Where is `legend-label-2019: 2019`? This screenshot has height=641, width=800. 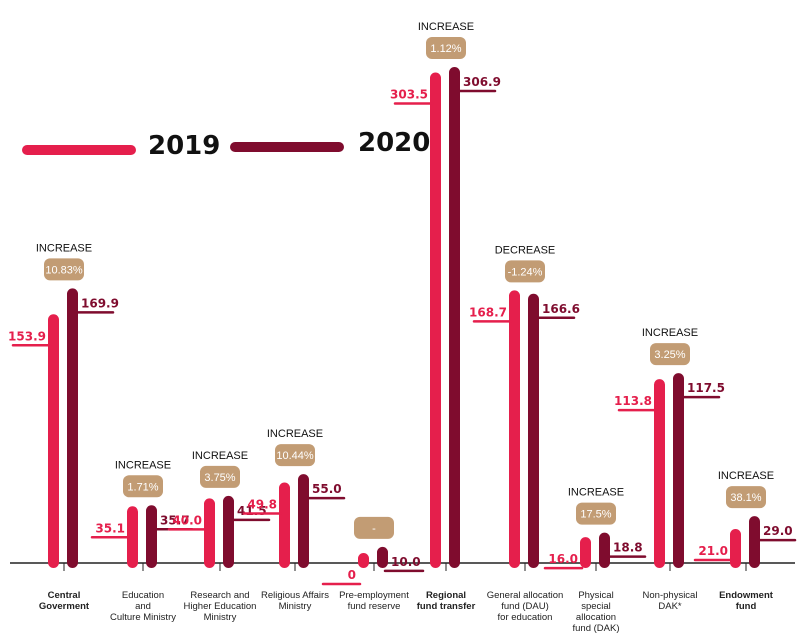 legend-label-2019: 2019 is located at coordinates (184, 146).